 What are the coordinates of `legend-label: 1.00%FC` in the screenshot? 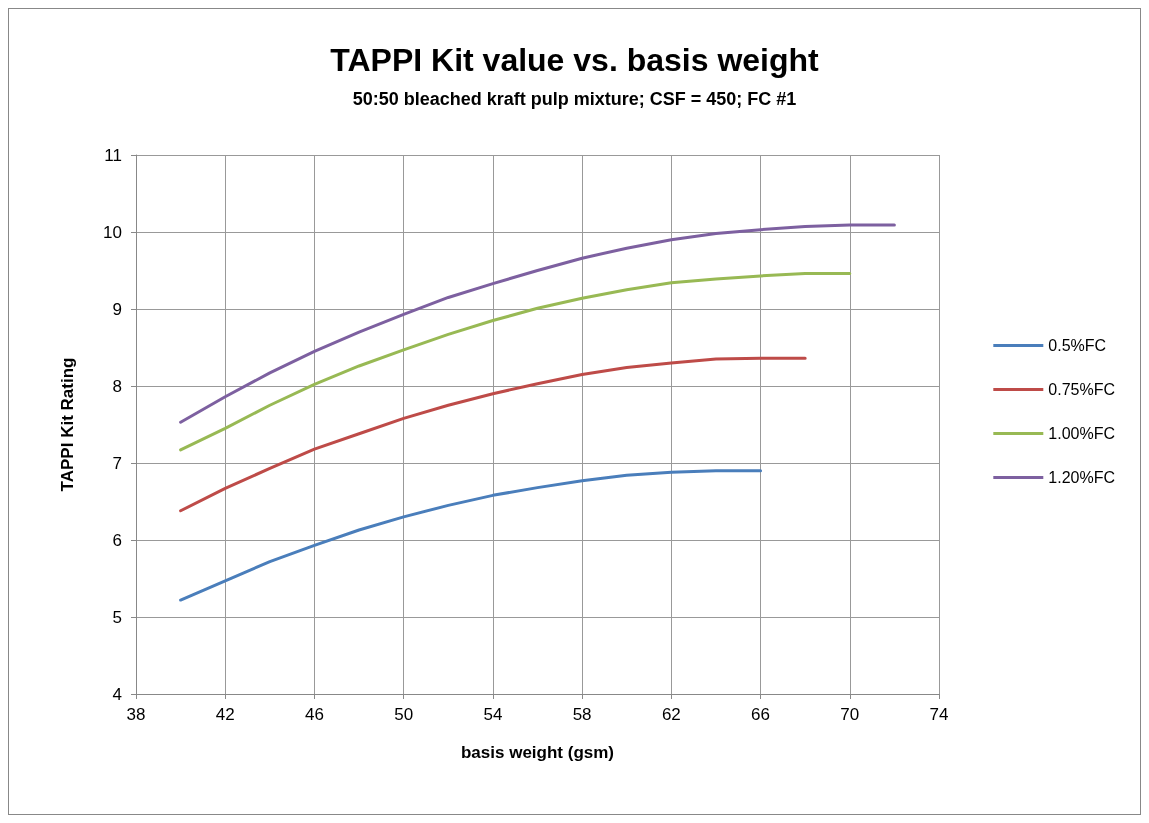 It's located at (1082, 433).